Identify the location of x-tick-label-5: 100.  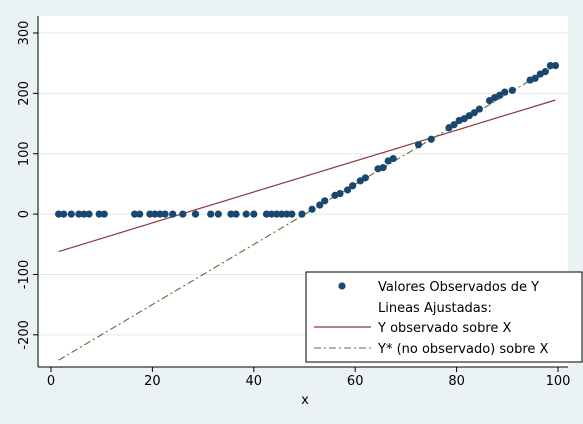
(558, 381).